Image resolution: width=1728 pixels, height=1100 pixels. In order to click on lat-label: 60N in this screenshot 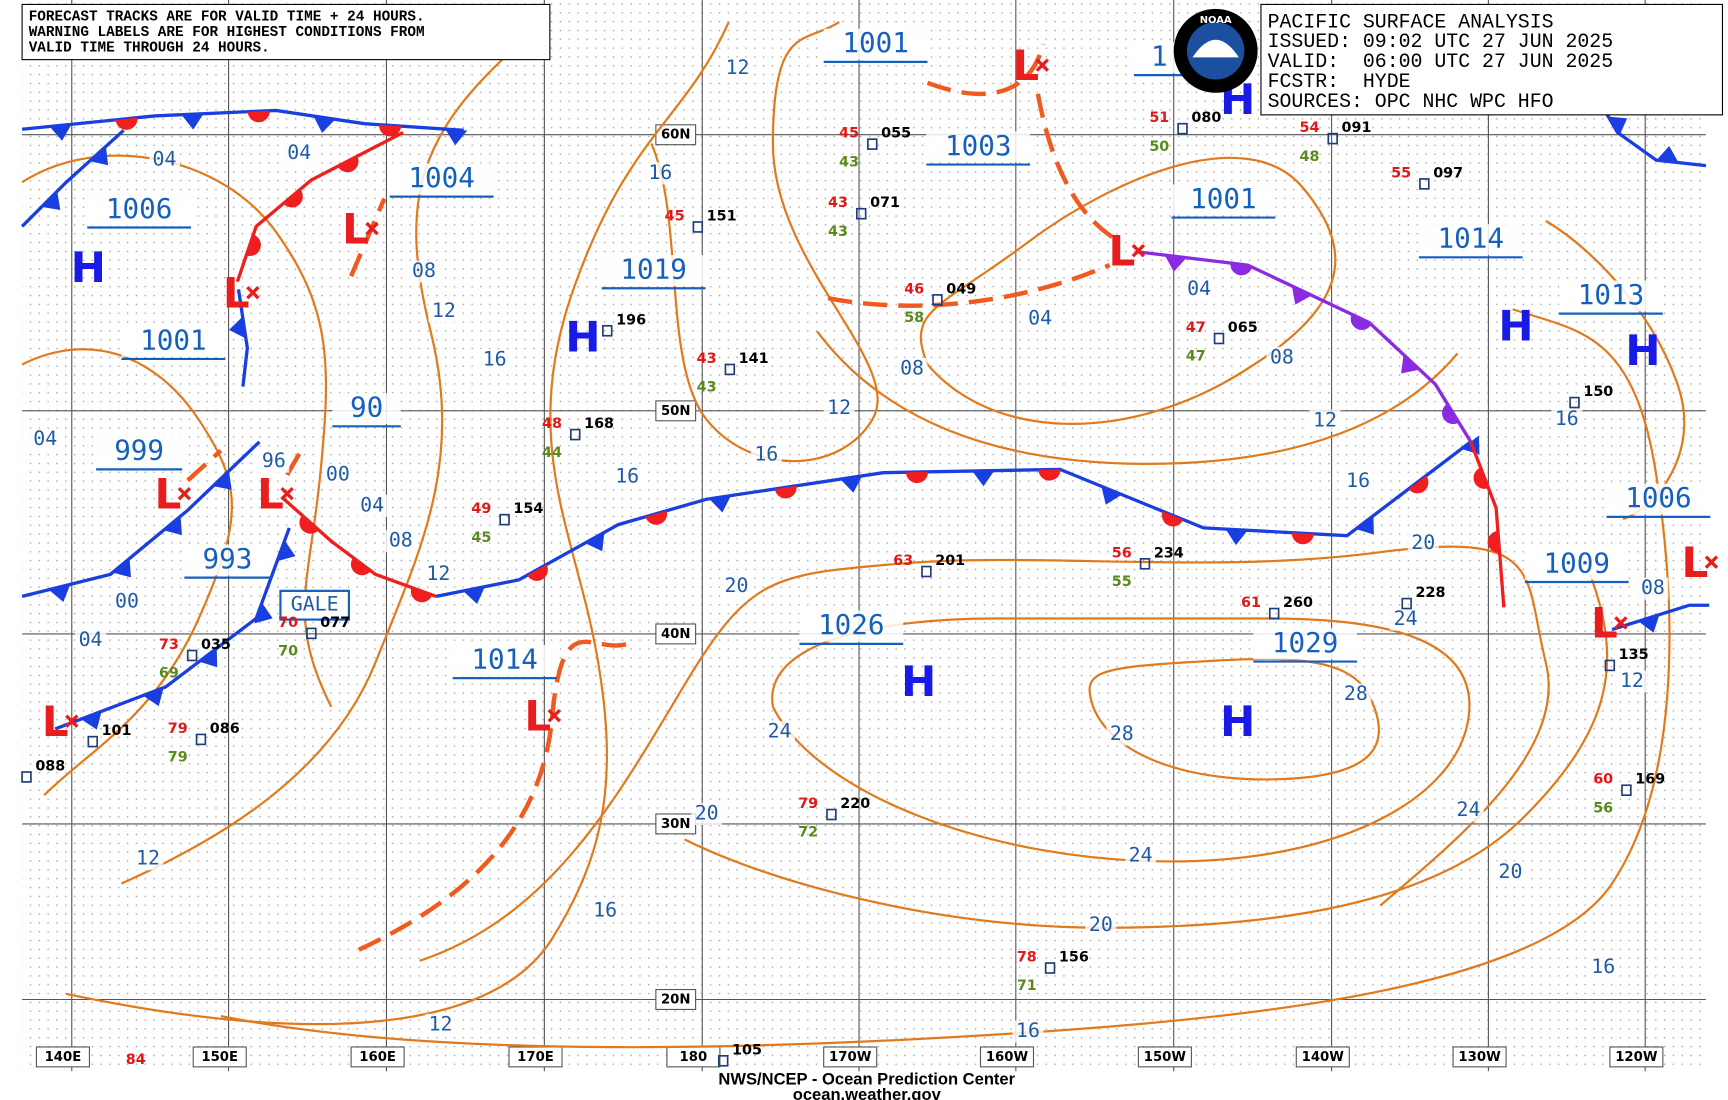, I will do `click(676, 135)`.